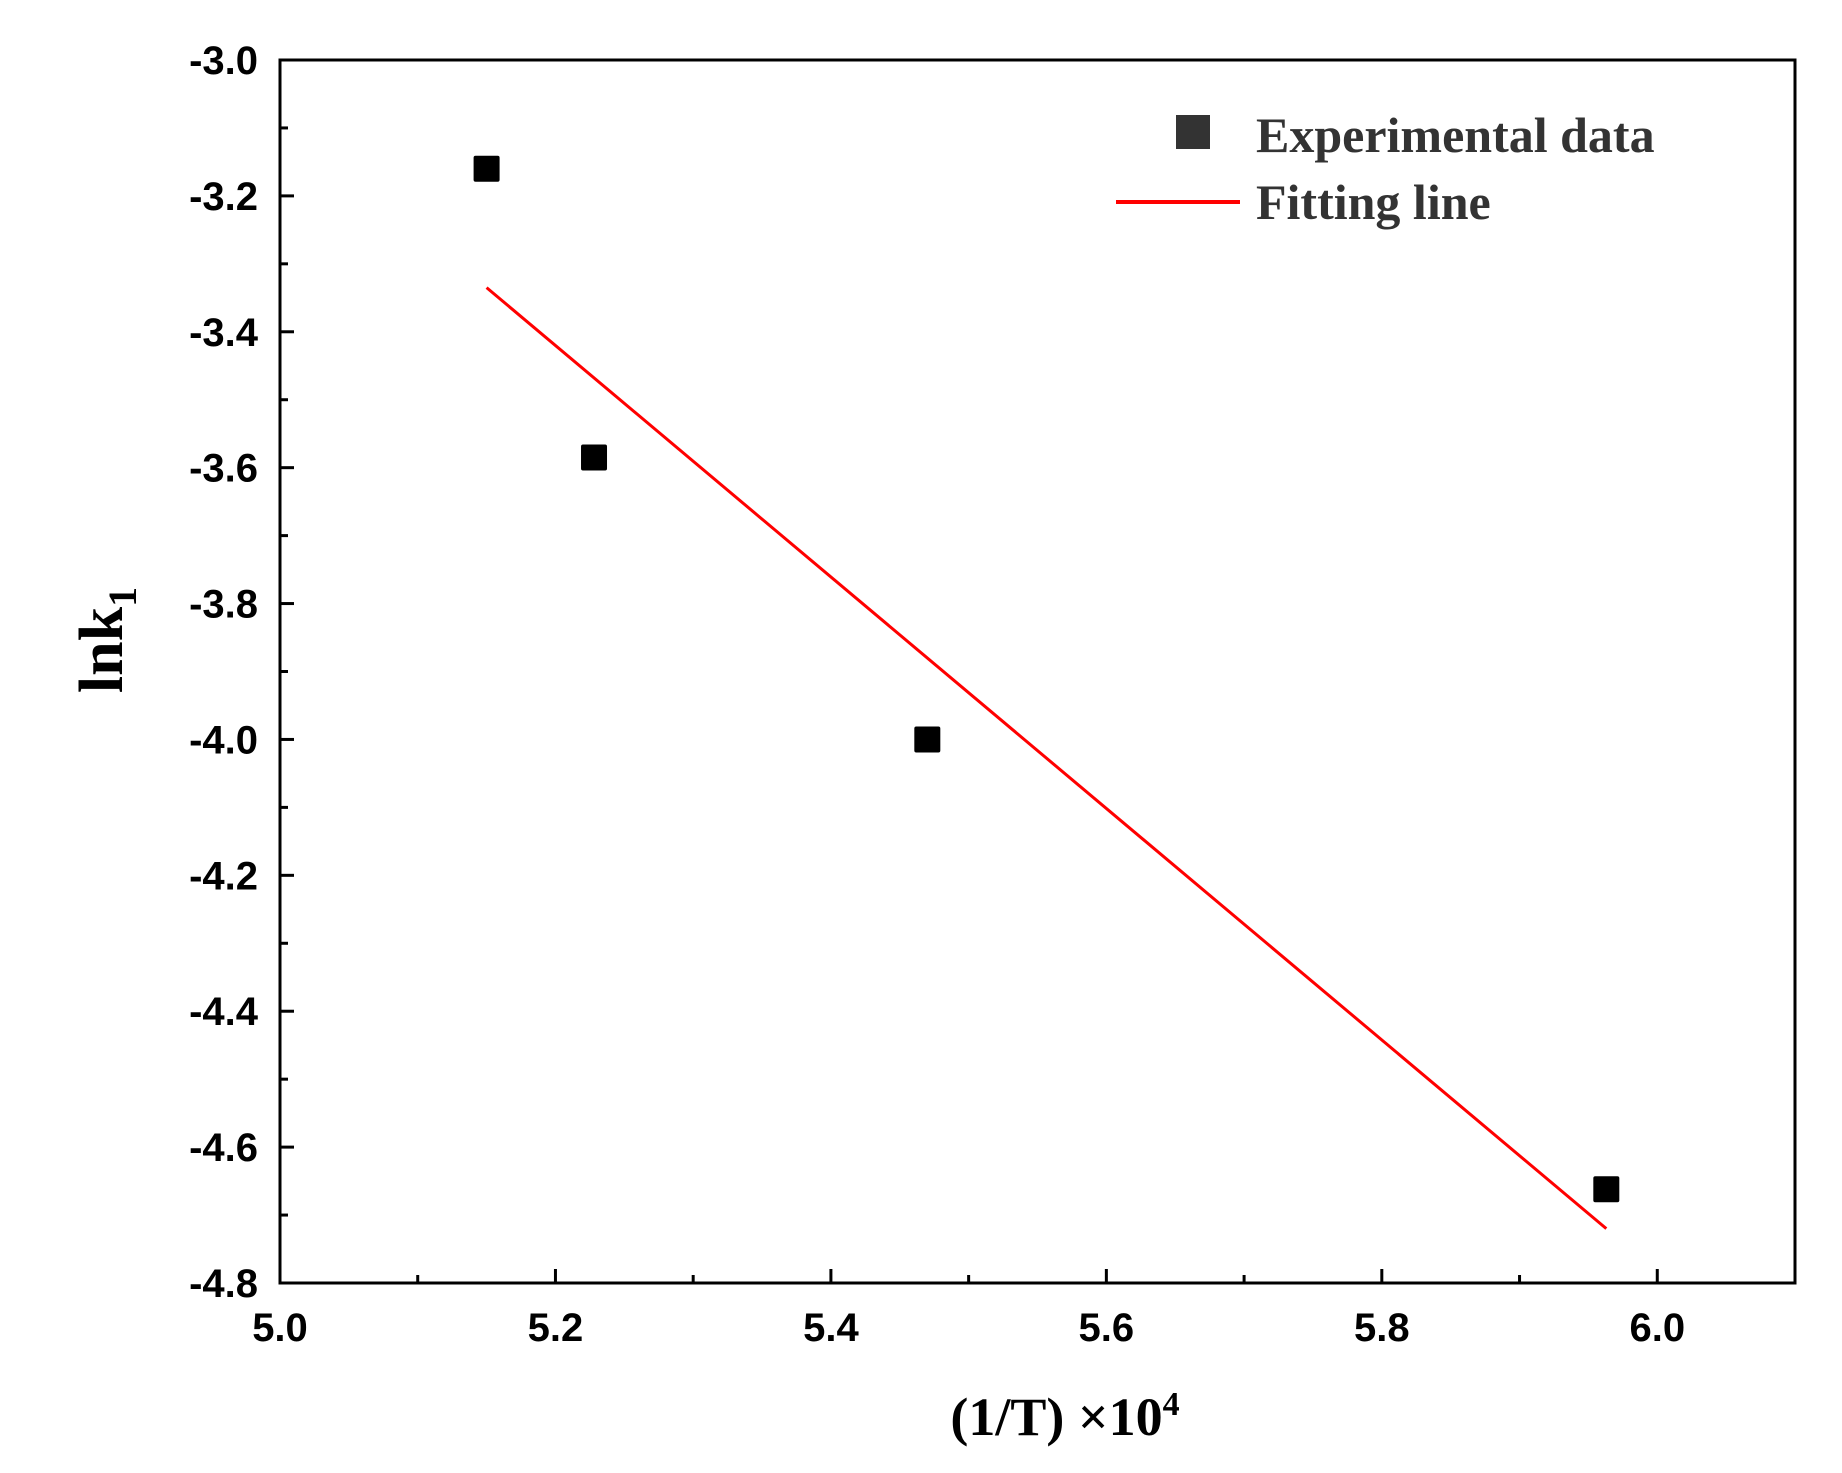  I want to click on y-tick-label: -3.0, so click(223, 61).